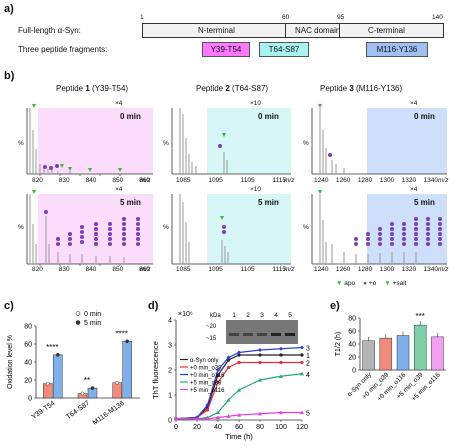  I want to click on legend-label: +5 min_o39, so click(206, 384).